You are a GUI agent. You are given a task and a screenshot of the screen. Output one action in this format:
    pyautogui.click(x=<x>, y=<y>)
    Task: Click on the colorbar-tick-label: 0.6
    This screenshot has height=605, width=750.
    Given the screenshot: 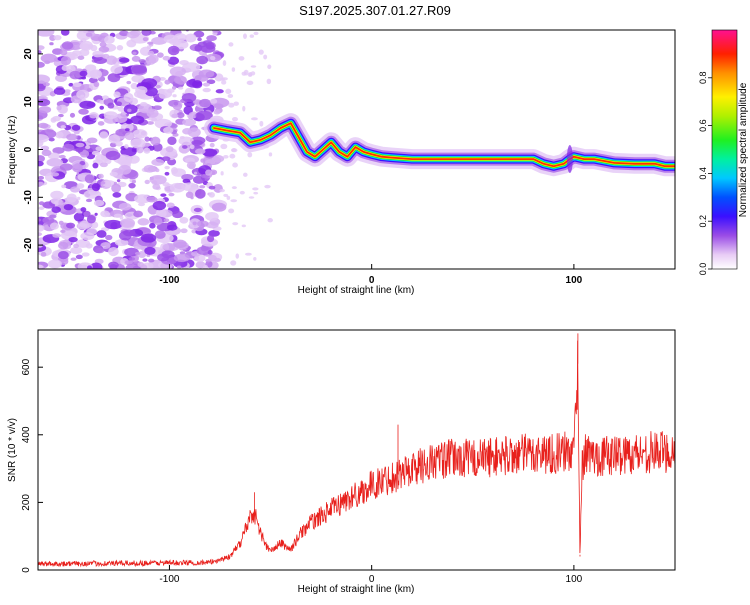 What is the action you would take?
    pyautogui.click(x=703, y=125)
    